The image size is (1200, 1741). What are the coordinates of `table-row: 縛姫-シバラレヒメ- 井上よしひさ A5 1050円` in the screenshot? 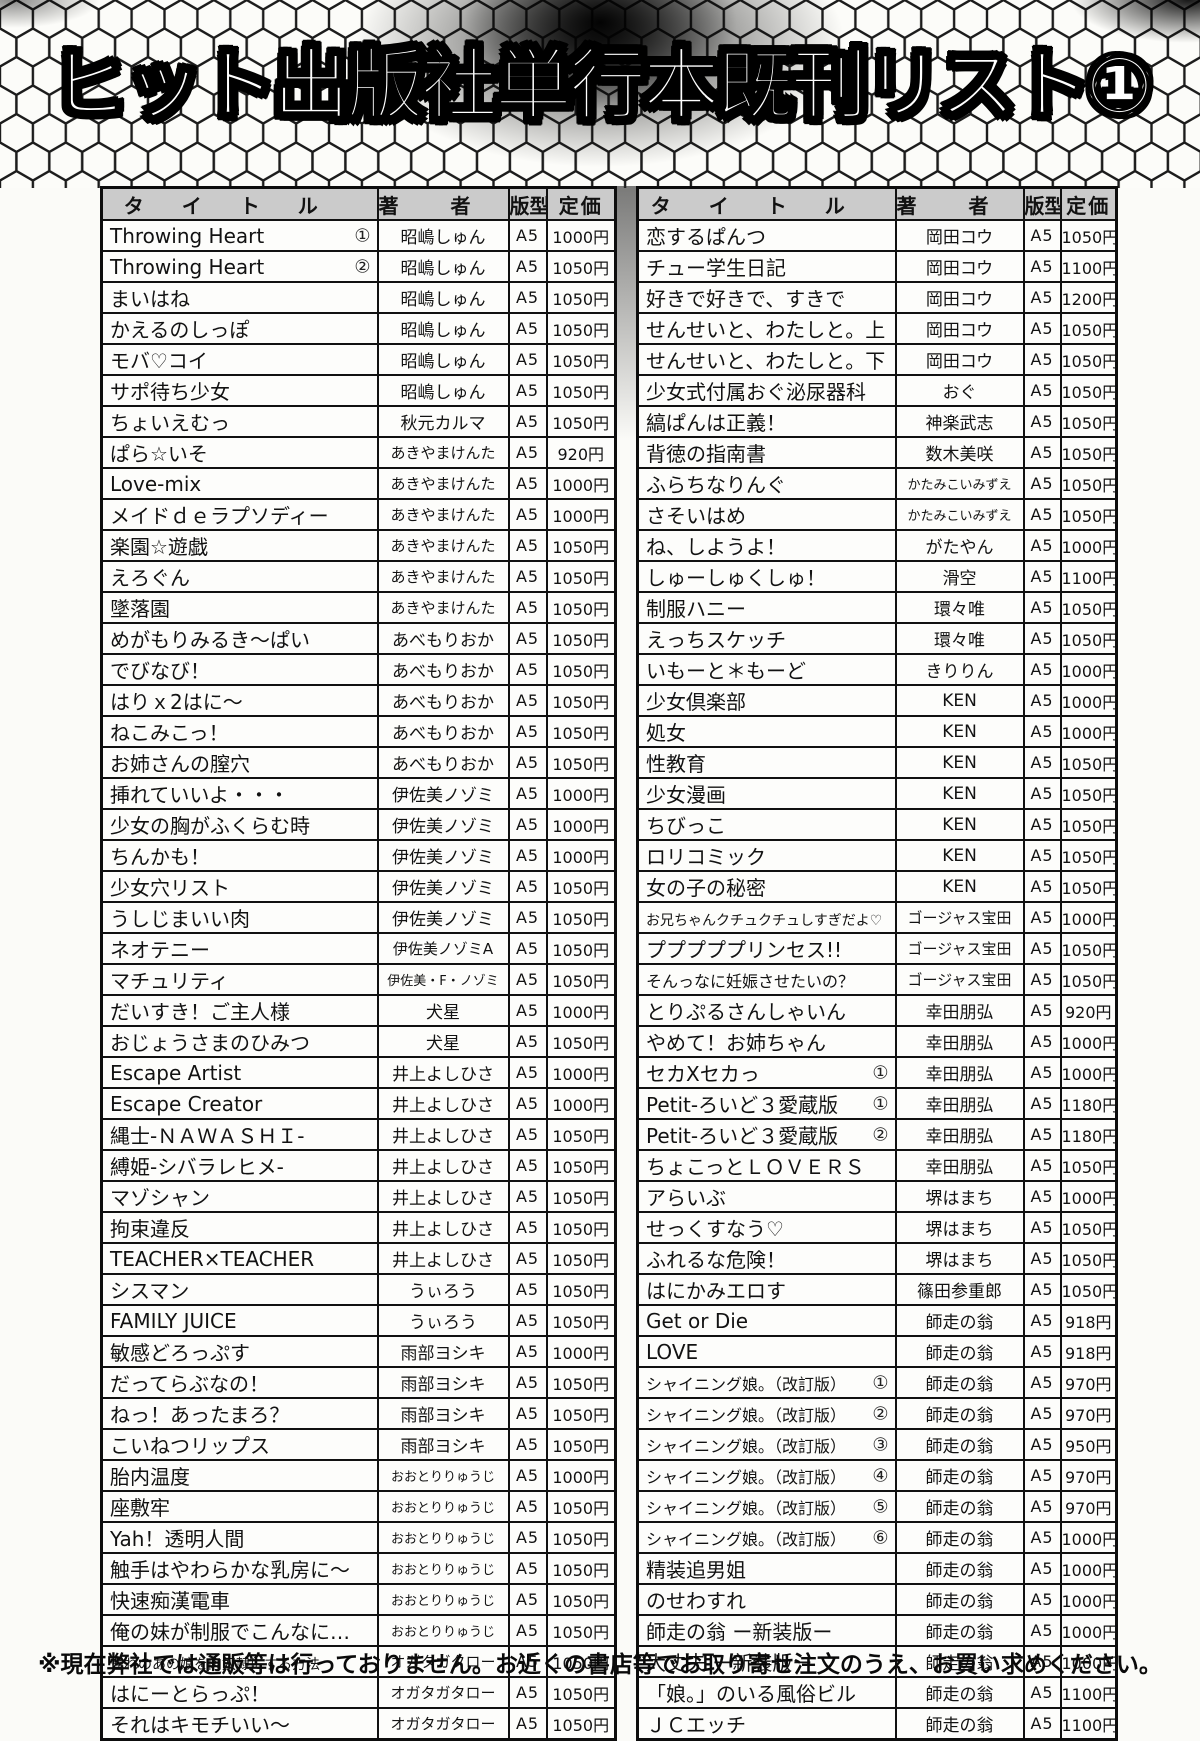 It's located at (358, 1165).